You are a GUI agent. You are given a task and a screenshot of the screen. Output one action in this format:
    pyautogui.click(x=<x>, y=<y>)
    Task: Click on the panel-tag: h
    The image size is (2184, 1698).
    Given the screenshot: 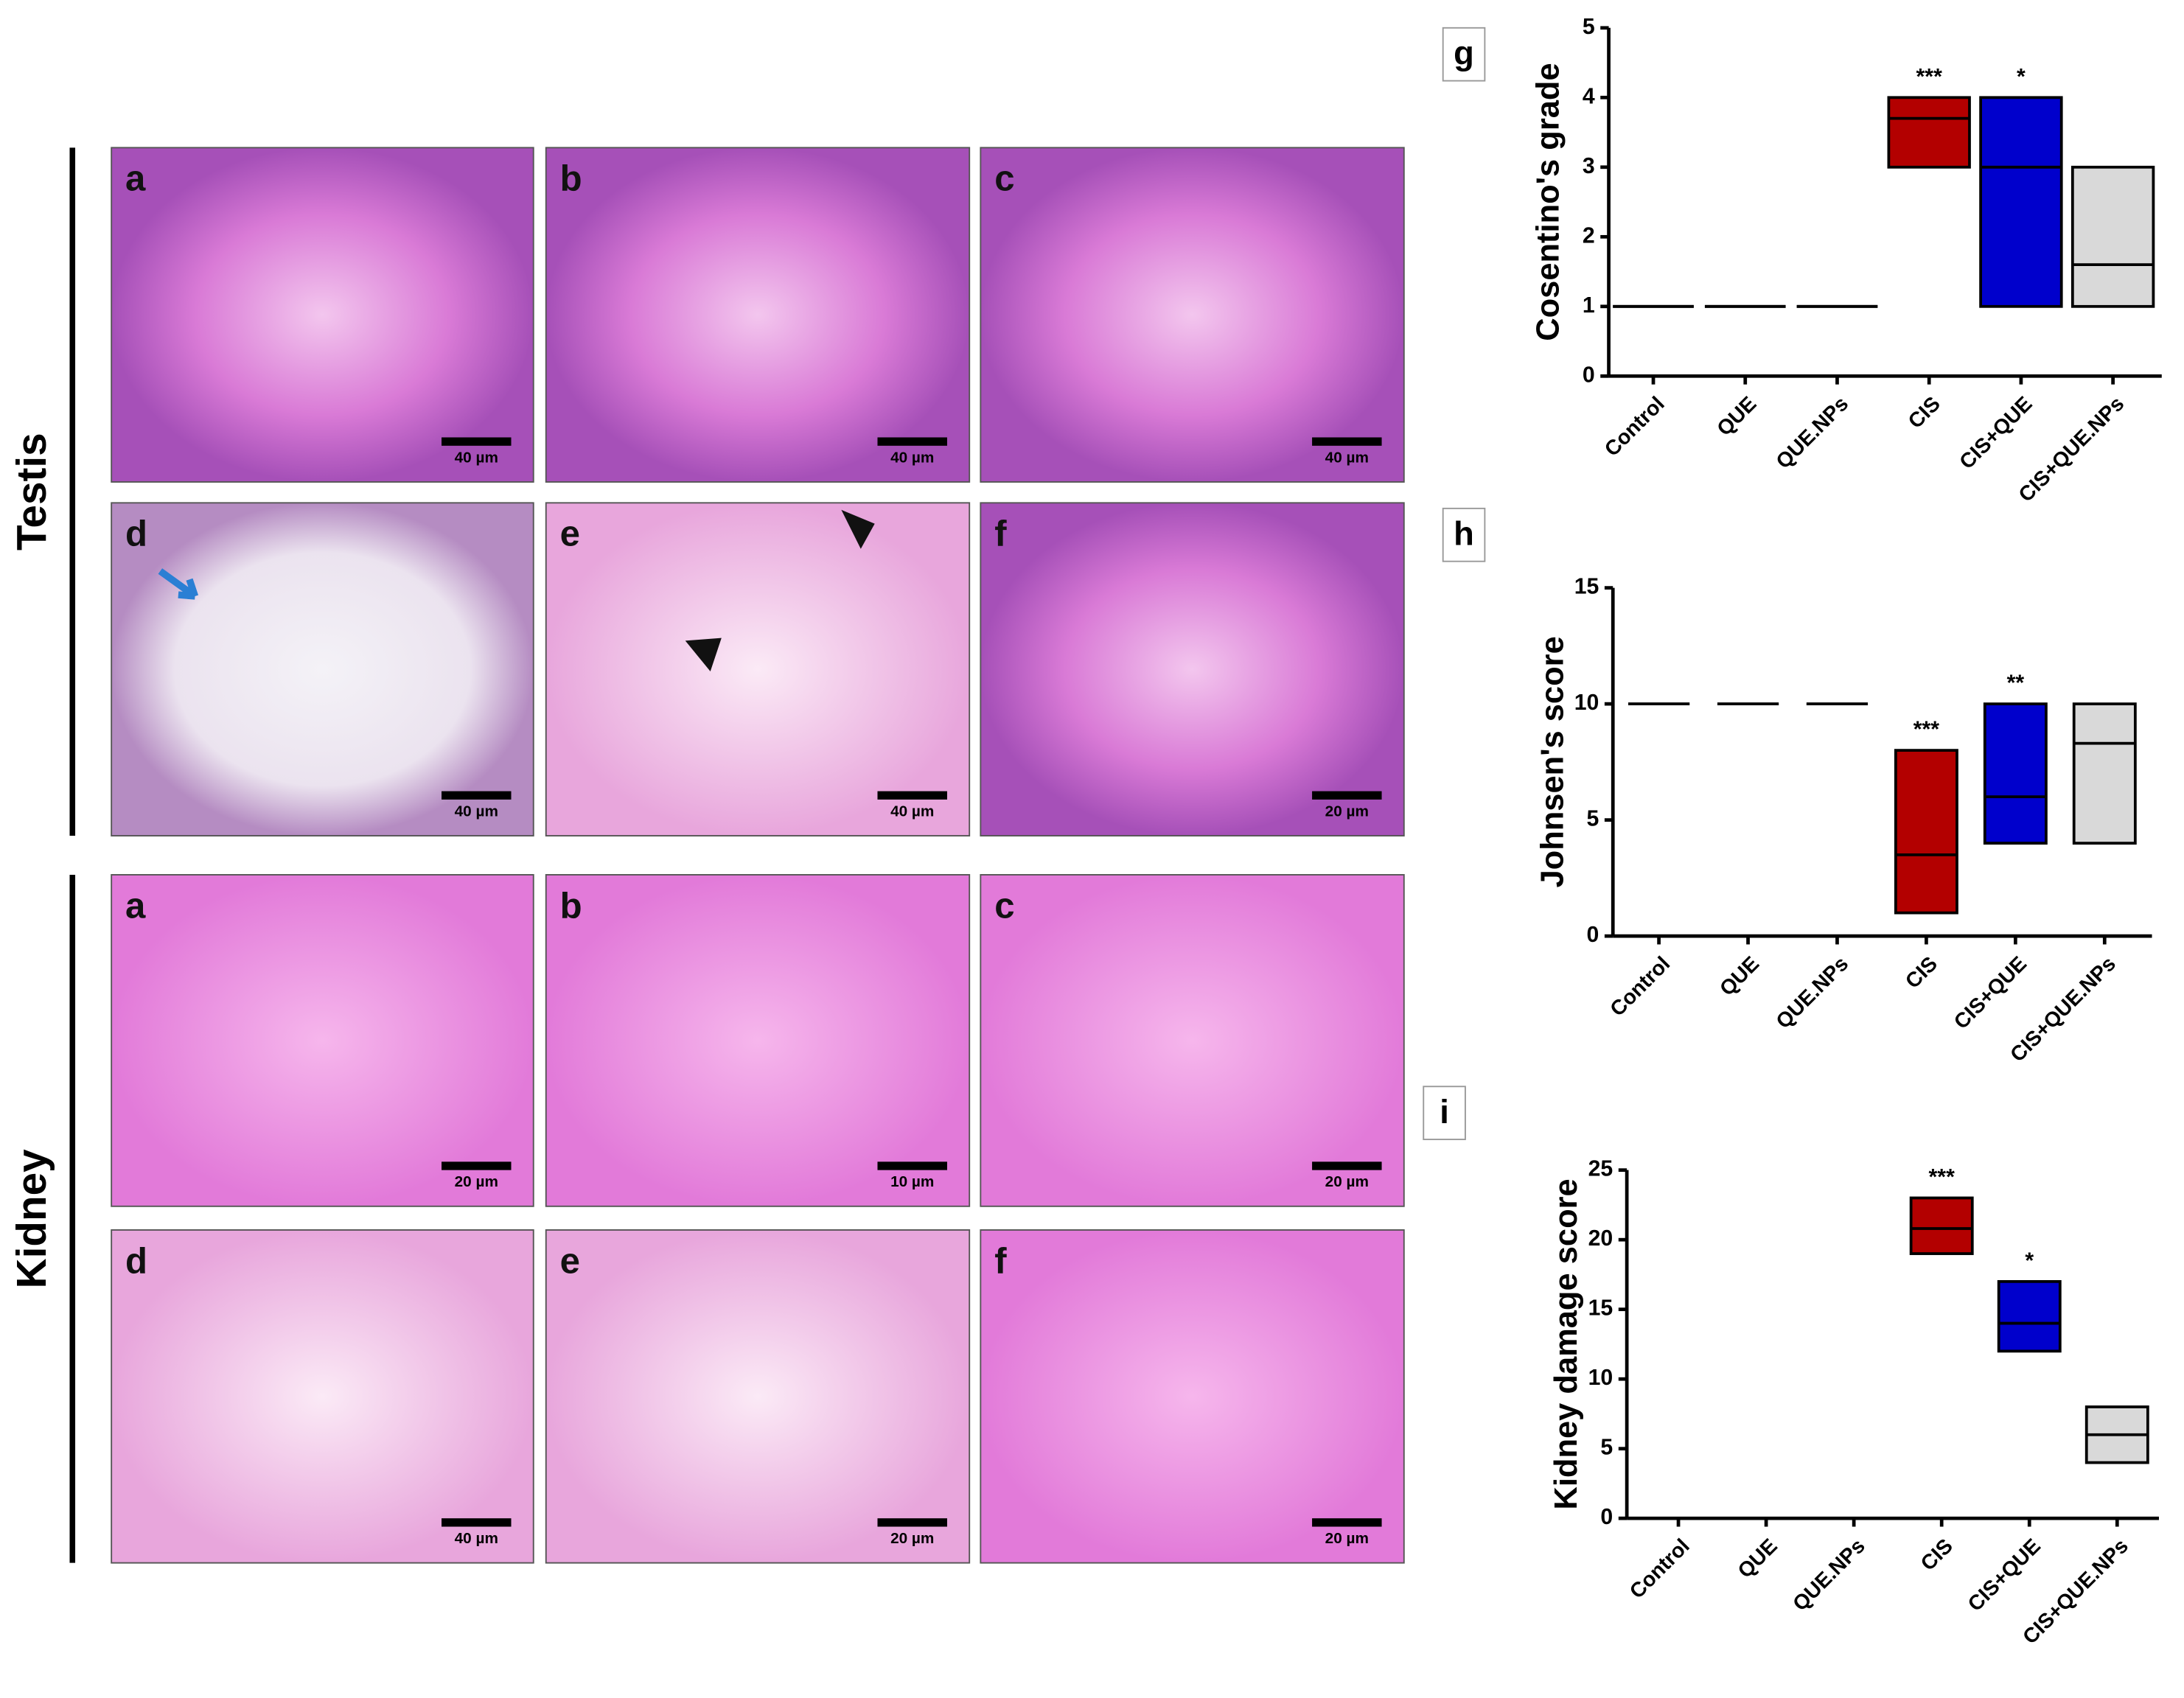 What is the action you would take?
    pyautogui.click(x=1464, y=534)
    